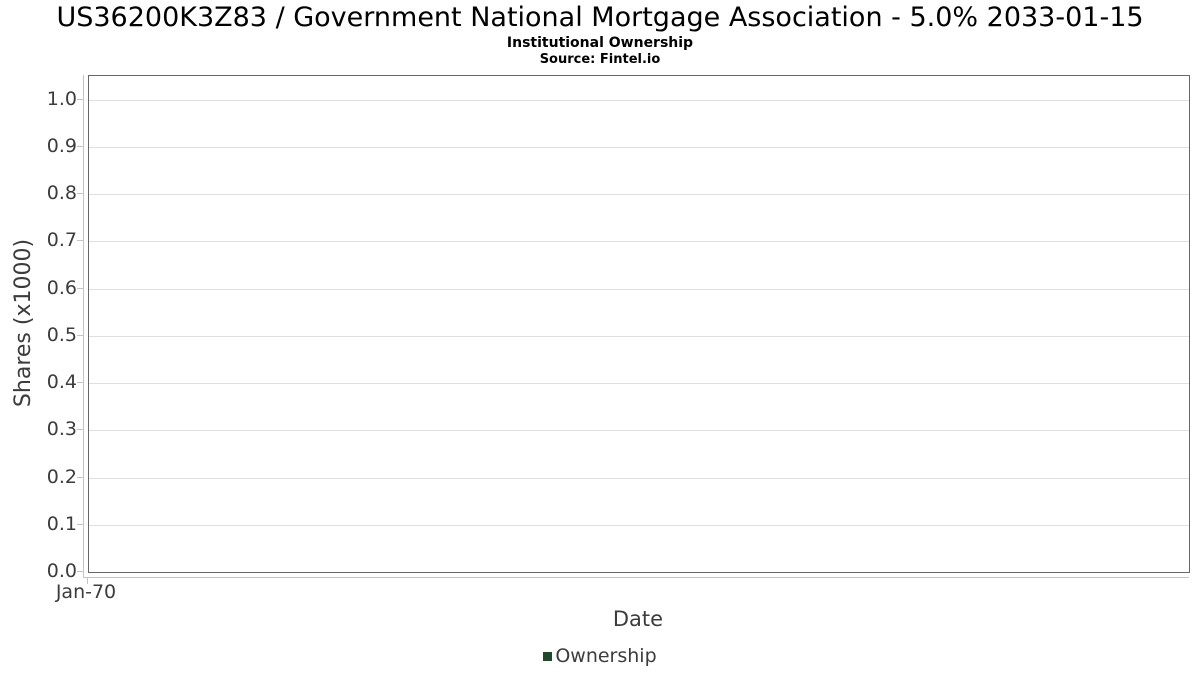  Describe the element at coordinates (606, 656) in the screenshot. I see `legend-label: Ownership` at that location.